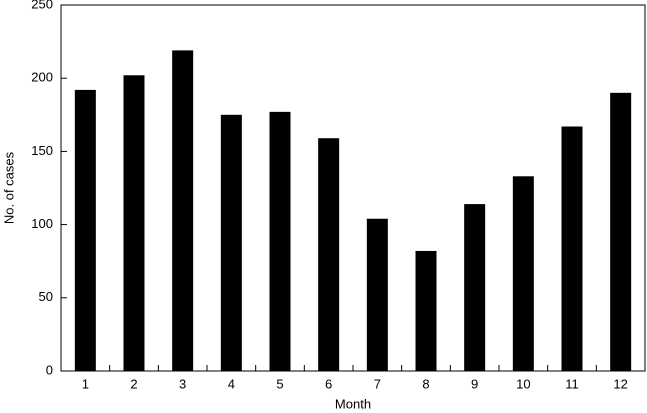 The width and height of the screenshot is (647, 413). I want to click on x-tick-label: 1, so click(85, 383).